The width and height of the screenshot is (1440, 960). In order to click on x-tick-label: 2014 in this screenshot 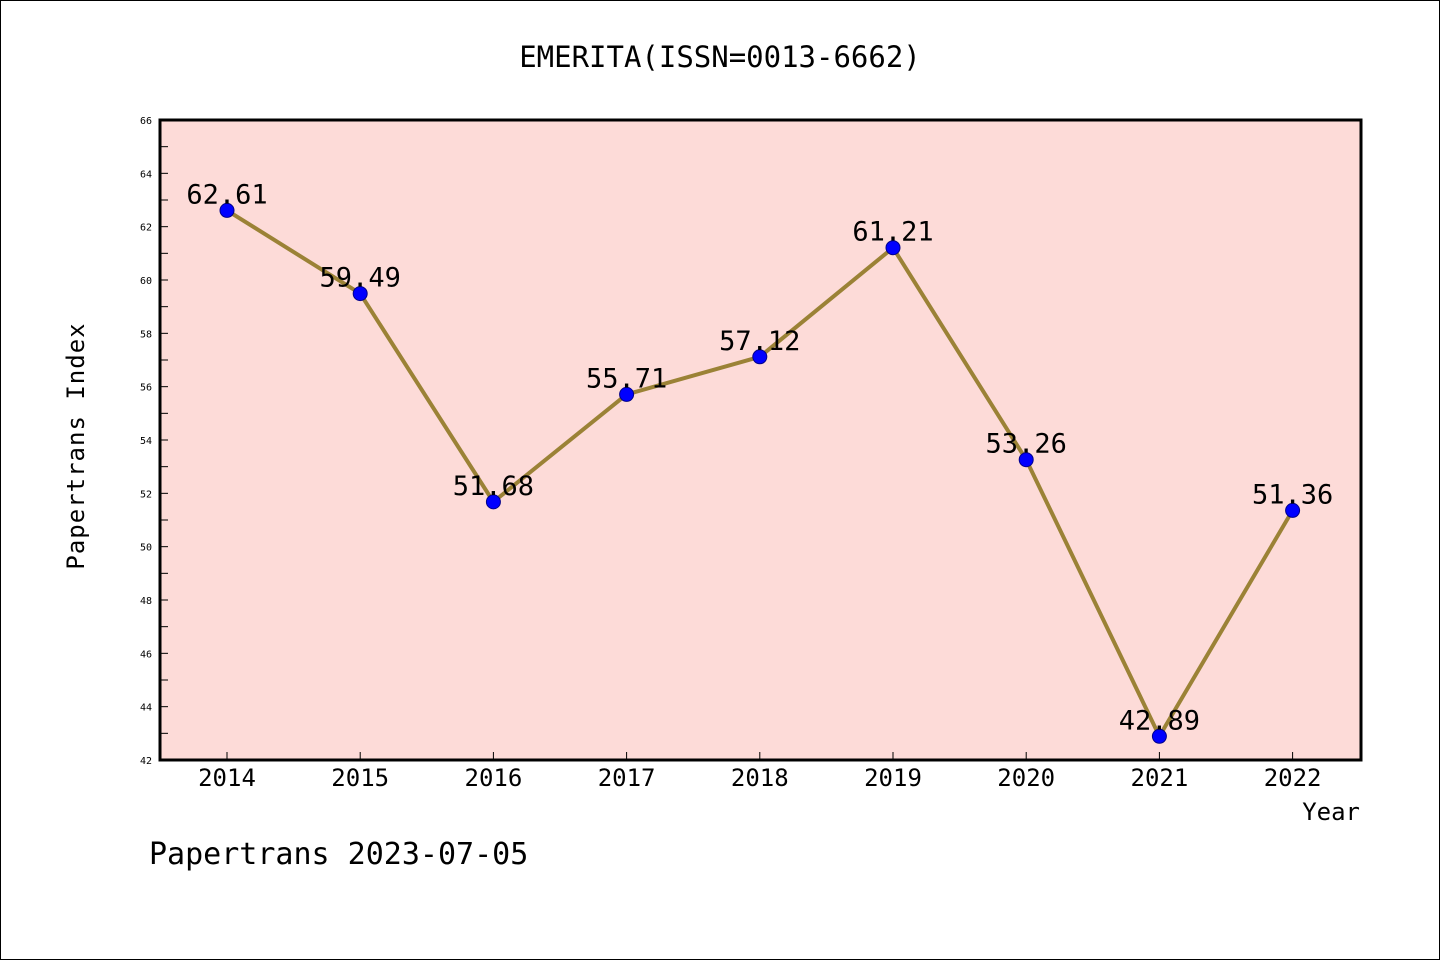, I will do `click(227, 778)`.